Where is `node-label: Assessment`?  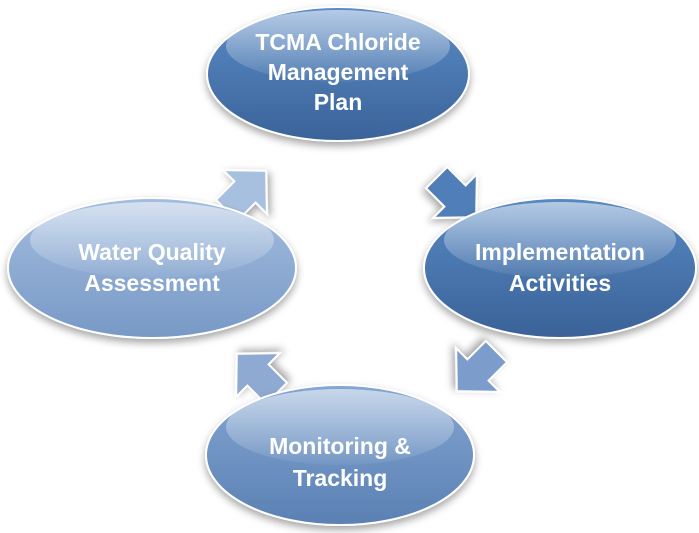 node-label: Assessment is located at coordinates (152, 283).